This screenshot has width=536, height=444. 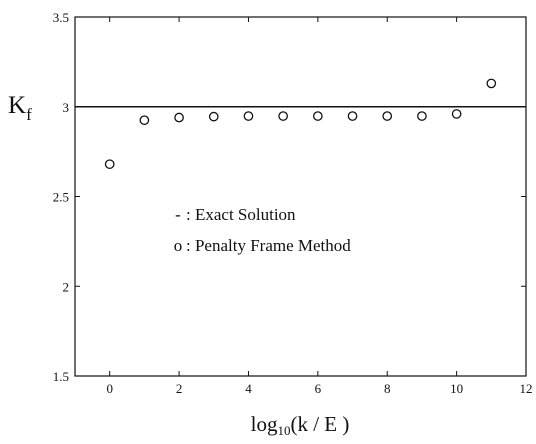 What do you see at coordinates (66, 107) in the screenshot?
I see `y-tick-label: 3` at bounding box center [66, 107].